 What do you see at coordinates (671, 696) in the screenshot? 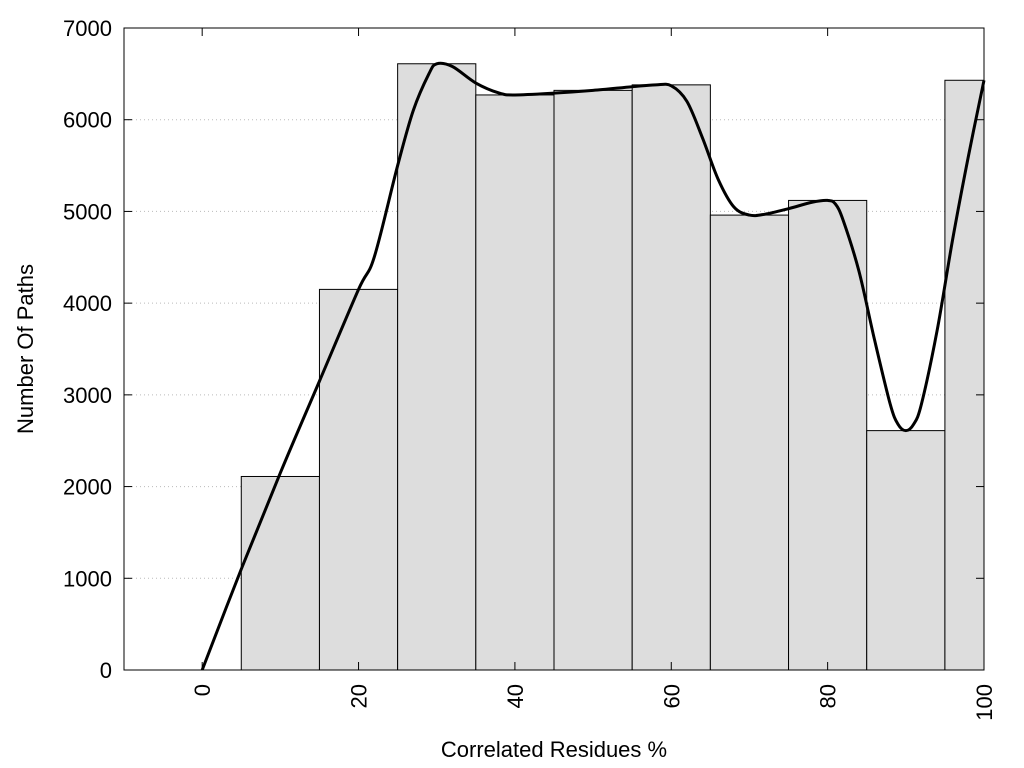
I see `x-tick-label: 60` at bounding box center [671, 696].